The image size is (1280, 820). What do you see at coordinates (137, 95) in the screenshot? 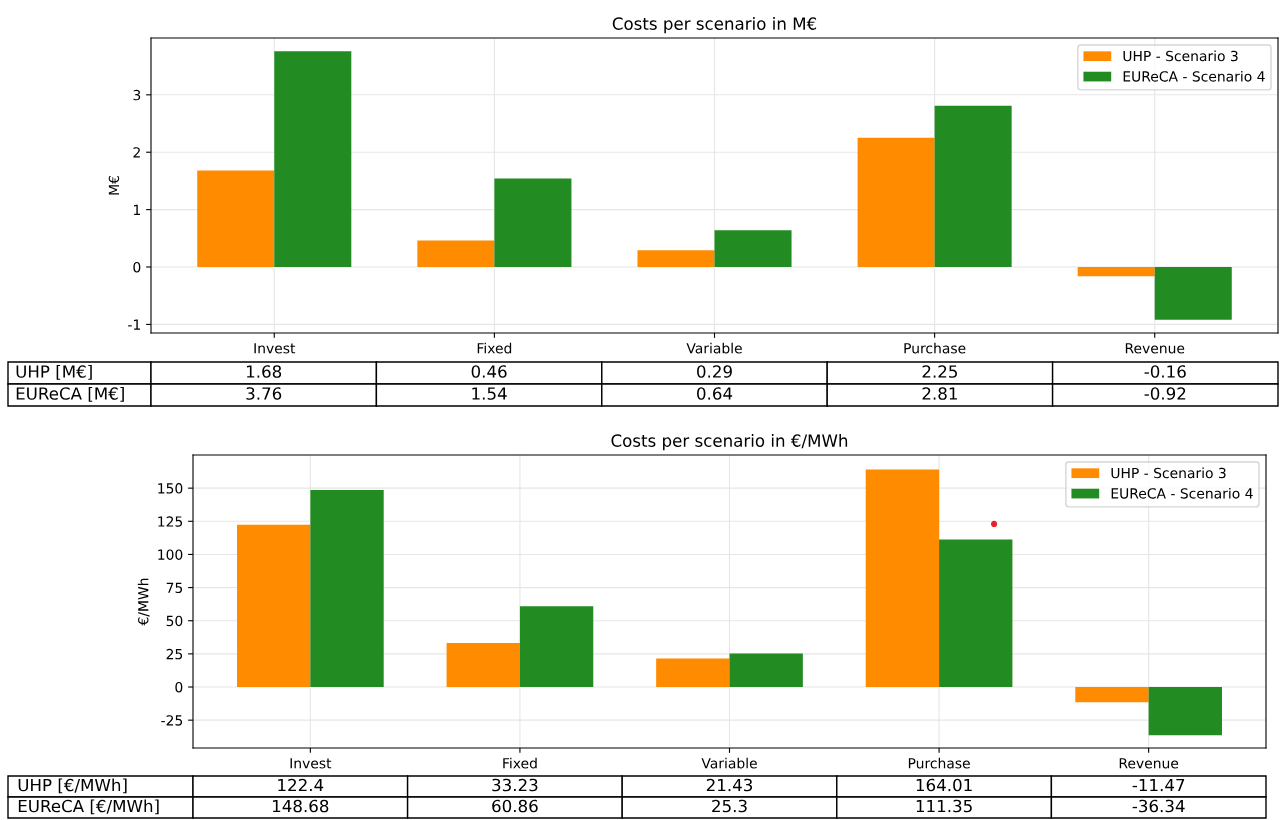
I see `y-tick-label: 3` at bounding box center [137, 95].